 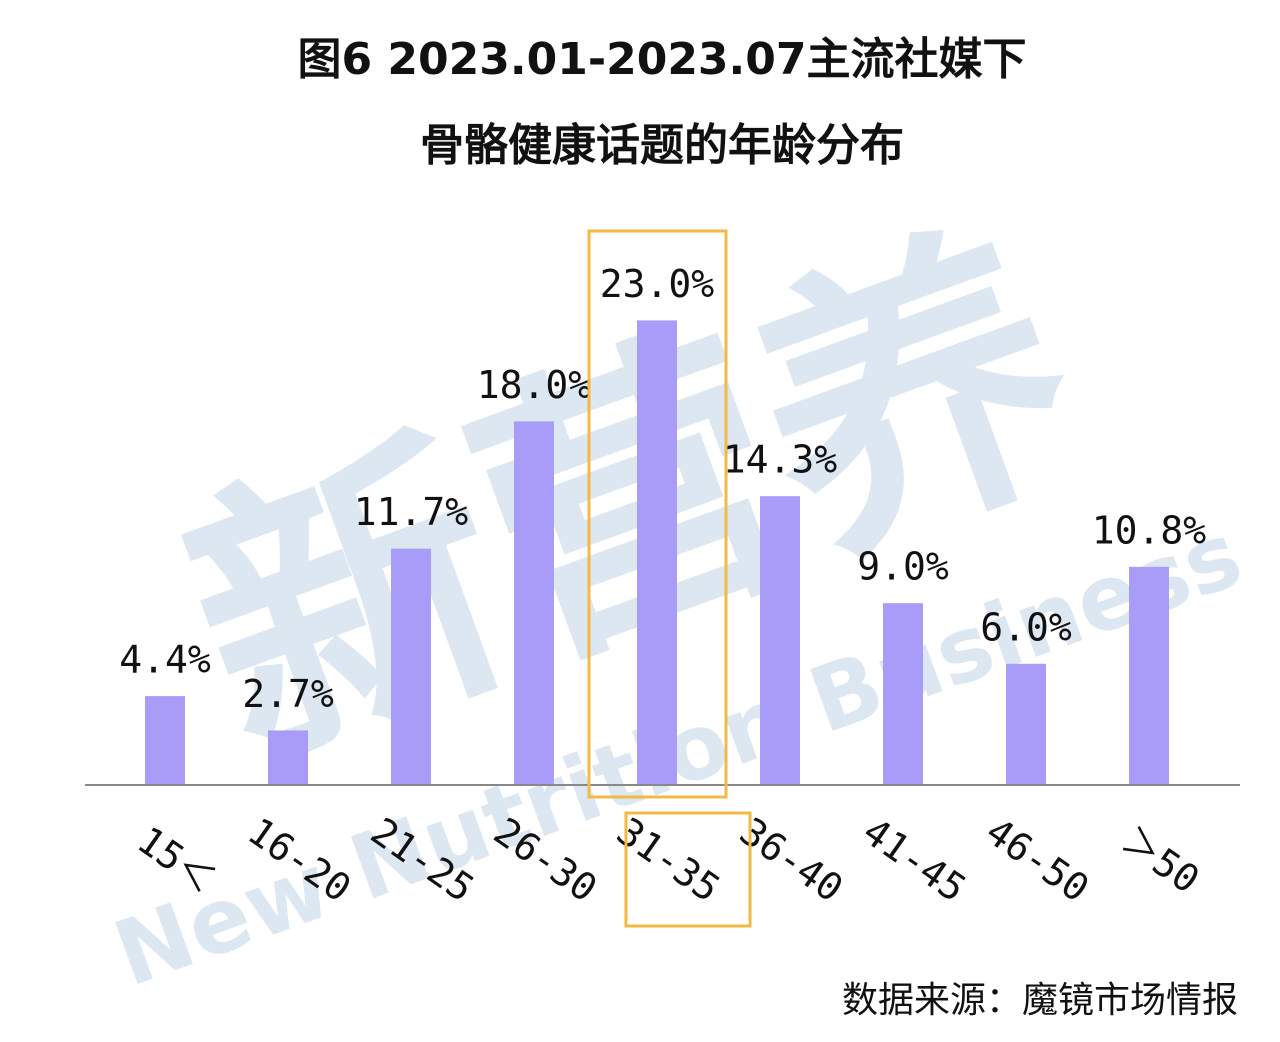 I want to click on x-tick-label: 46-50, so click(x=1037, y=860).